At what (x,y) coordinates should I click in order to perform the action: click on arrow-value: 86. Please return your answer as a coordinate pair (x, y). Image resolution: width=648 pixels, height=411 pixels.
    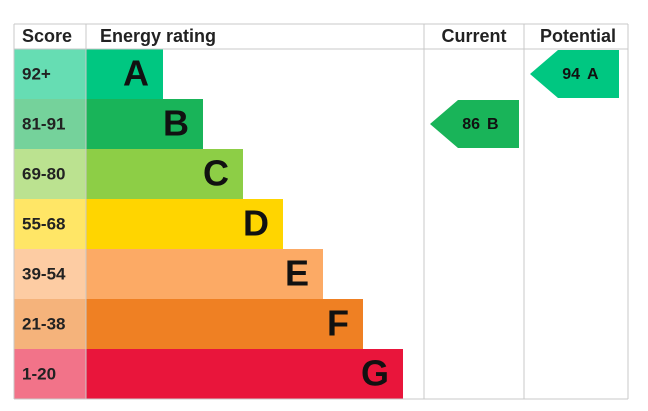
    Looking at the image, I should click on (471, 124).